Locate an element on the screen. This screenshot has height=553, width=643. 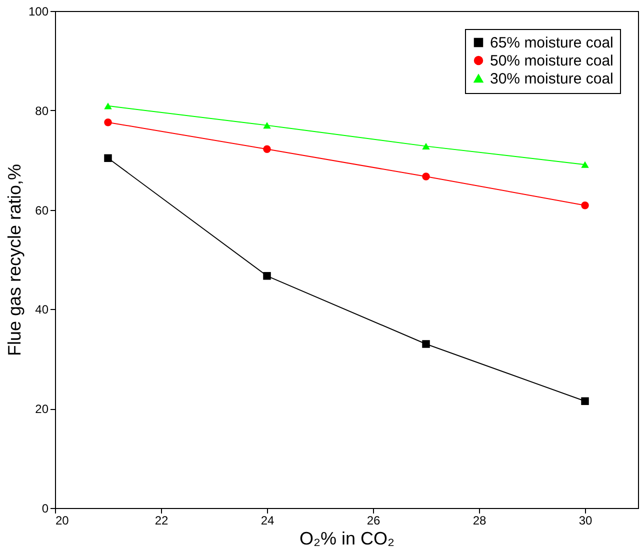
y-tick-label: 20 is located at coordinates (42, 409).